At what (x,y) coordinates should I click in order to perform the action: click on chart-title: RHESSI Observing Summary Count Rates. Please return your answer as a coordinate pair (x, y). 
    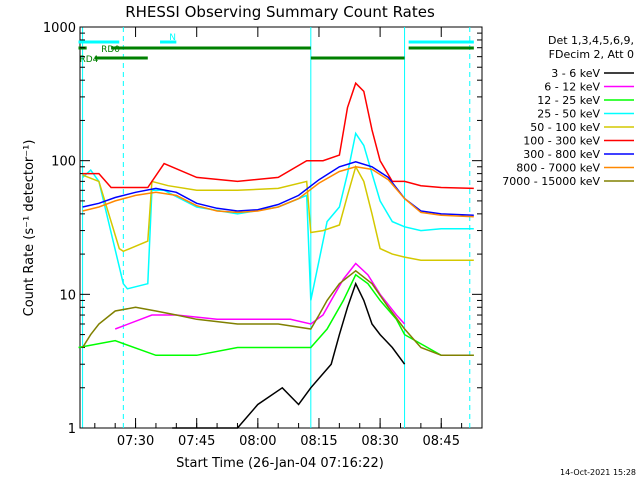
    Looking at the image, I should click on (280, 12).